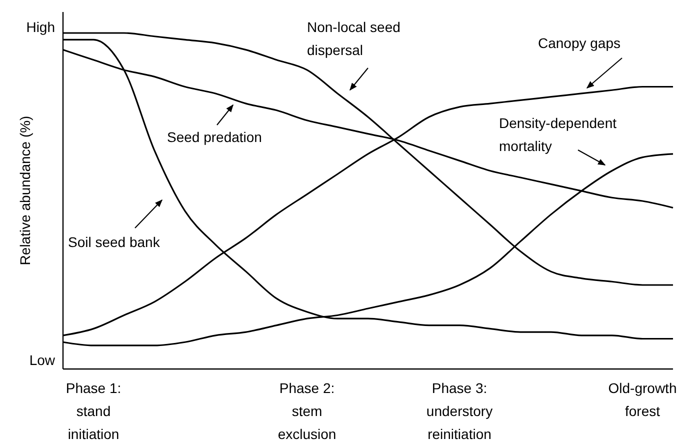 The height and width of the screenshot is (446, 691). What do you see at coordinates (307, 411) in the screenshot?
I see `x-tick-label: Phase 2: stem exclusion` at bounding box center [307, 411].